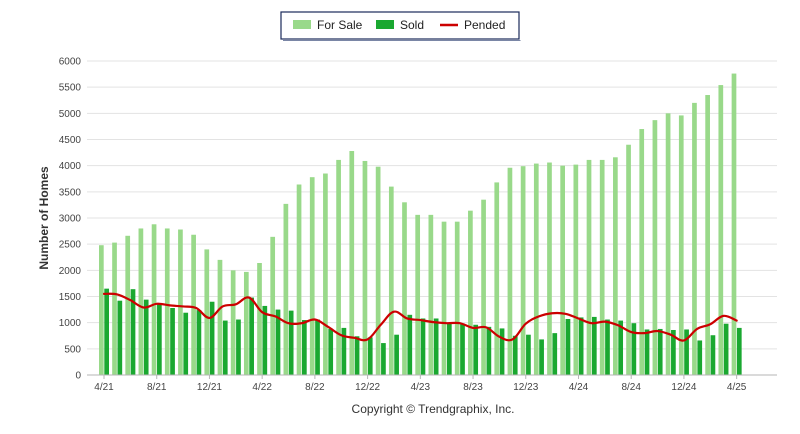  What do you see at coordinates (70, 297) in the screenshot?
I see `y-tick-label: 1500` at bounding box center [70, 297].